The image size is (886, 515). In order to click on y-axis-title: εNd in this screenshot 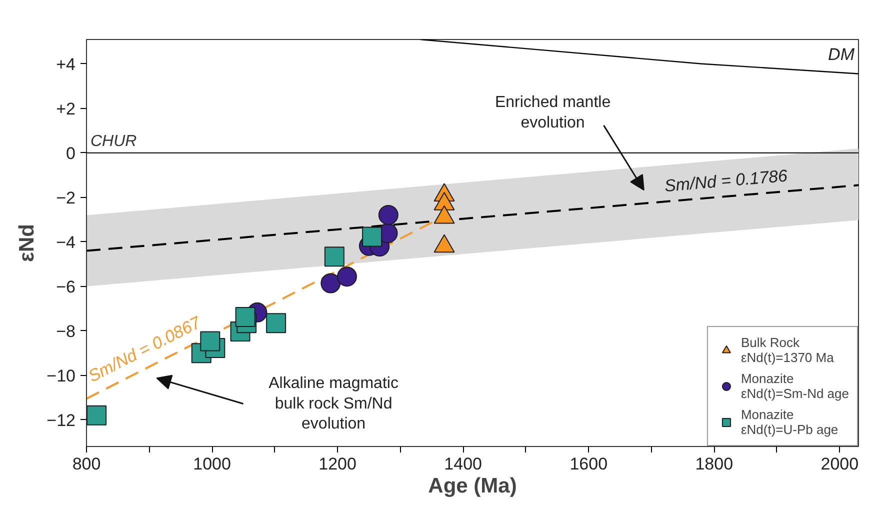, I will do `click(27, 243)`.